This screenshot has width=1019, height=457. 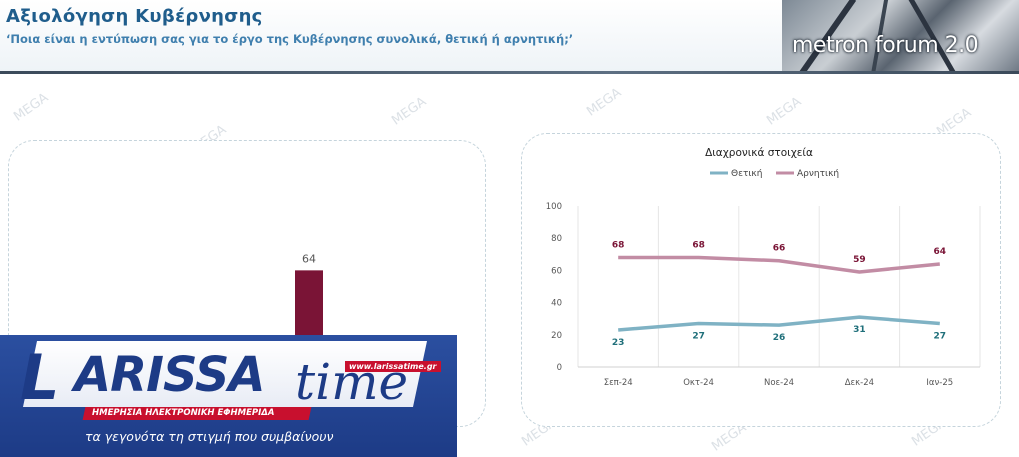 I want to click on chart-title: Διαχρονικά στοιχεία, so click(x=759, y=153).